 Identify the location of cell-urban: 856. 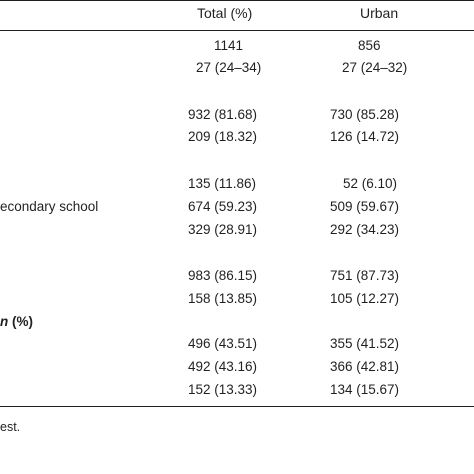
(369, 45).